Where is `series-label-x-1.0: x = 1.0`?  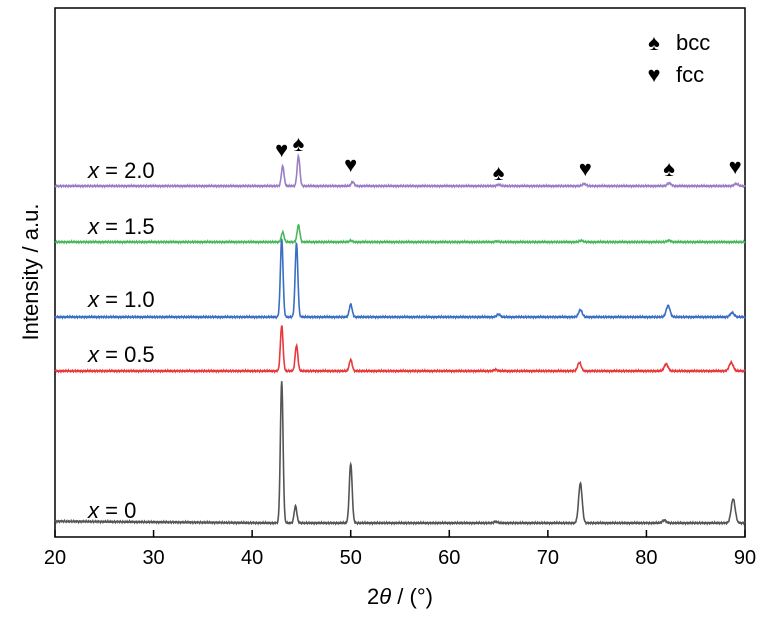 series-label-x-1.0: x = 1.0 is located at coordinates (121, 299).